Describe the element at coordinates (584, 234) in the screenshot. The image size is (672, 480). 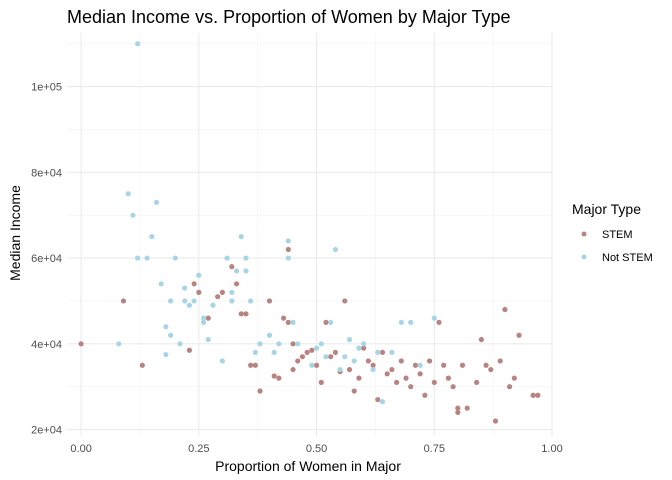
I see `legend-stem-marker` at that location.